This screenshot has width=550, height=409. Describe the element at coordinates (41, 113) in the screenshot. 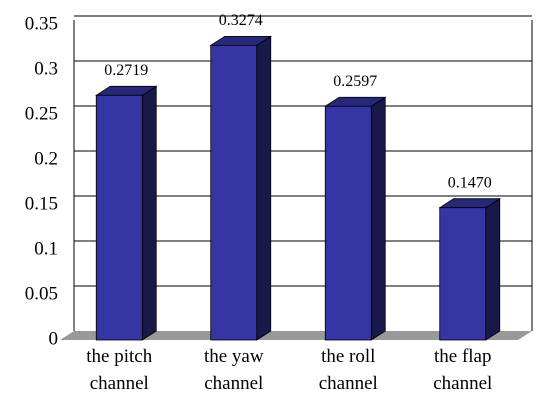

I see `y-tick-label: 0.25` at that location.